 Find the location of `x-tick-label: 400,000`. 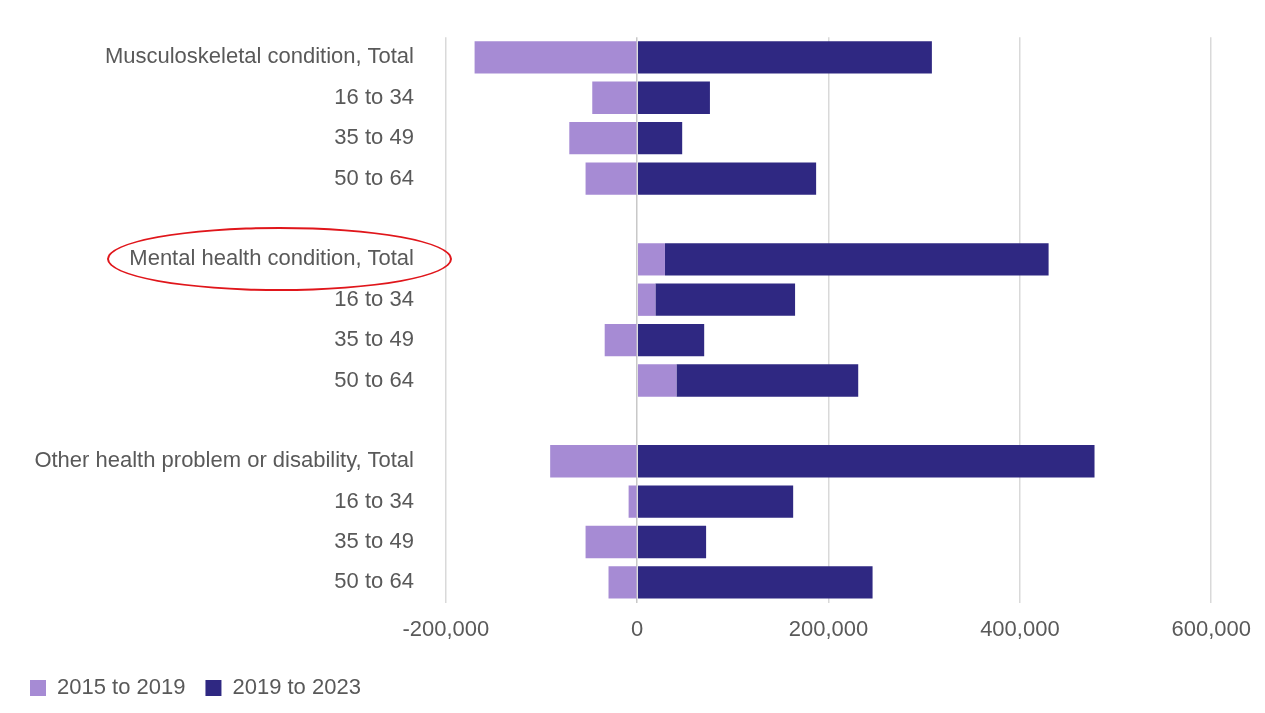

x-tick-label: 400,000 is located at coordinates (1020, 628).